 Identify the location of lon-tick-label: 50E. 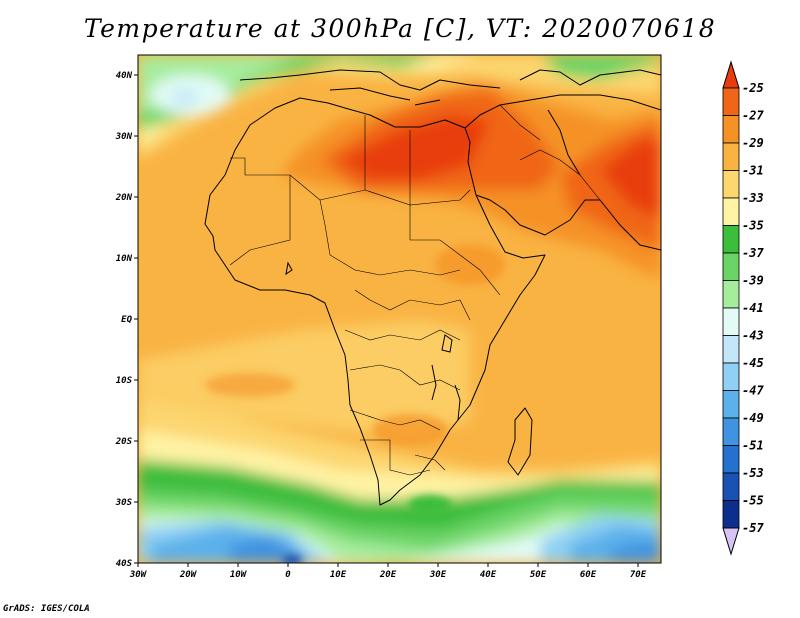
(538, 575).